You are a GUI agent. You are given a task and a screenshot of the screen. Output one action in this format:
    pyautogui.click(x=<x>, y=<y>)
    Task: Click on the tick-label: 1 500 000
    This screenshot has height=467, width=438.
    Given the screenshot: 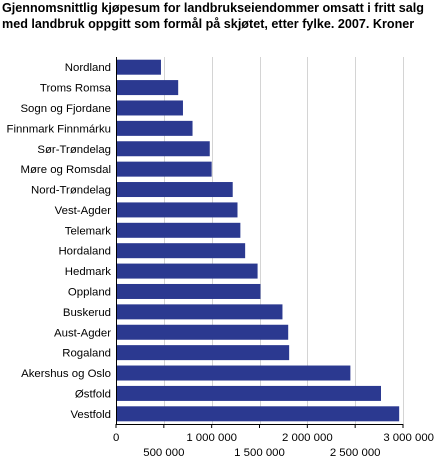 What is the action you would take?
    pyautogui.click(x=259, y=453)
    